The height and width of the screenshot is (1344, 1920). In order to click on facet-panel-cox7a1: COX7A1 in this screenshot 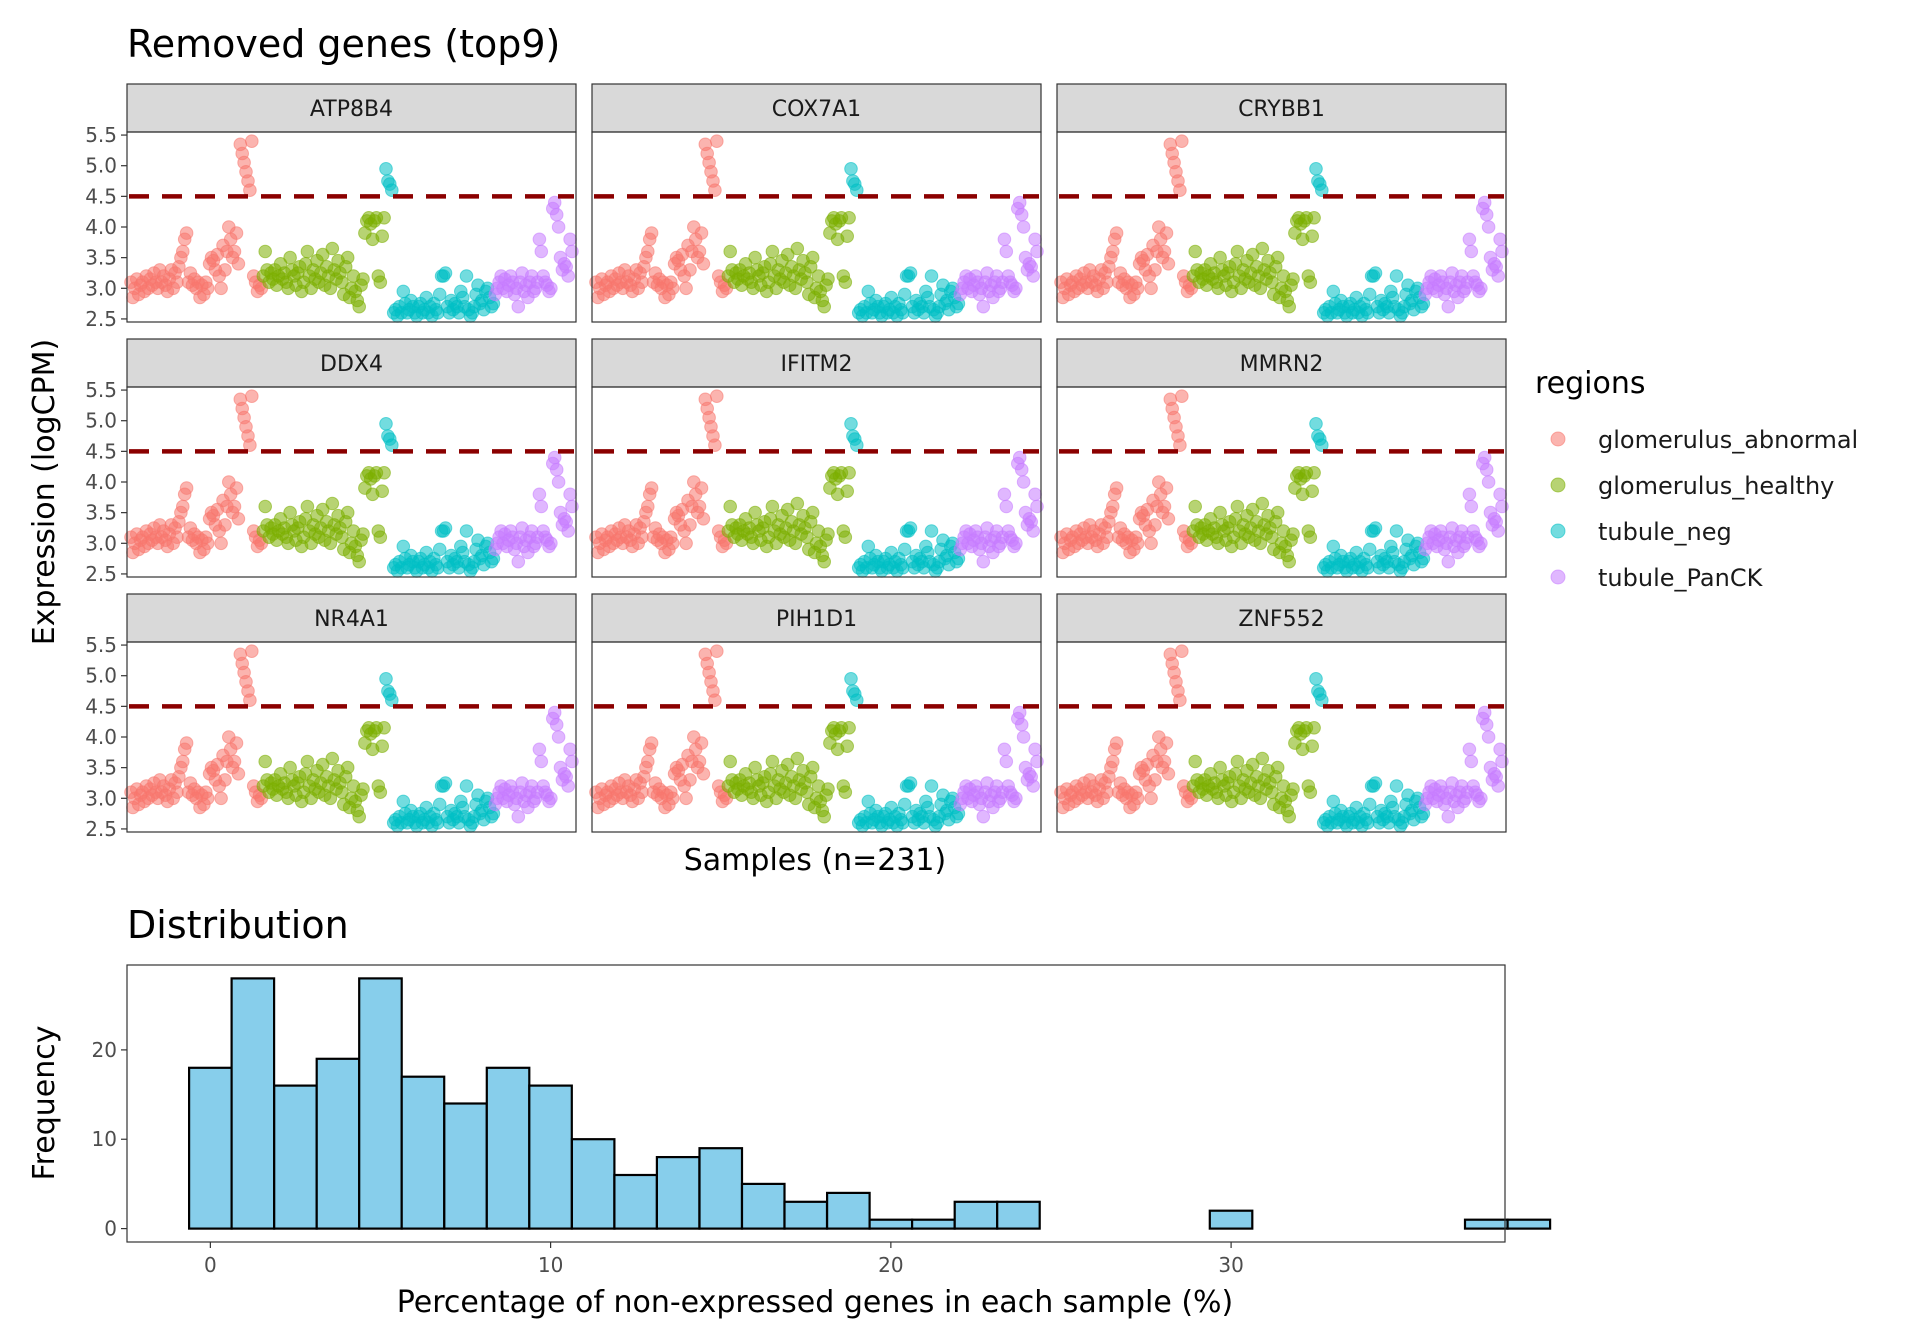, I will do `click(816, 203)`.